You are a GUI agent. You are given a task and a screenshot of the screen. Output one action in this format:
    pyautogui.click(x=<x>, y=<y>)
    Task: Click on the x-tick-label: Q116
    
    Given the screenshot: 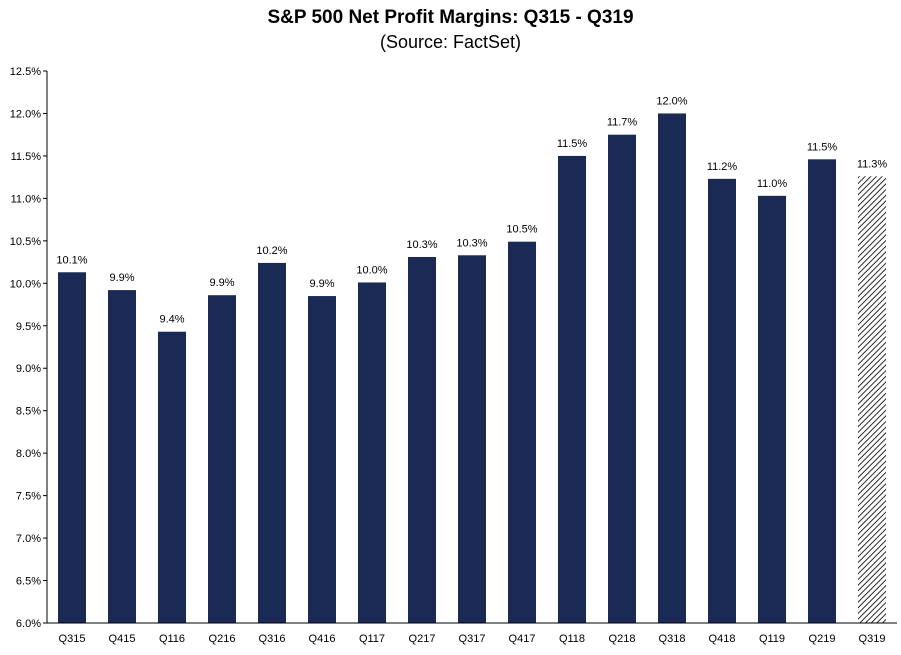 What is the action you would take?
    pyautogui.click(x=172, y=639)
    